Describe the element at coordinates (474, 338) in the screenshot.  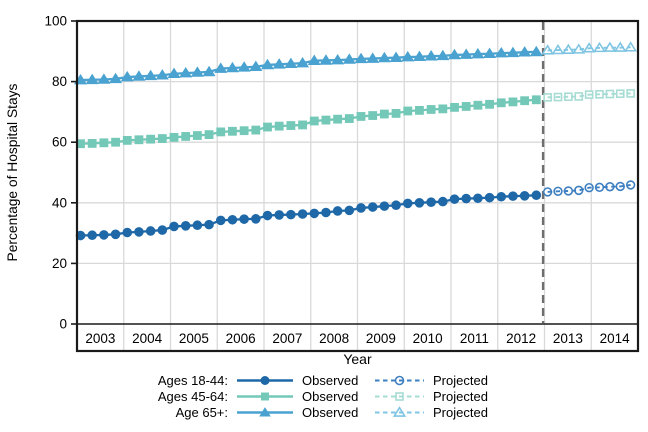
I see `x-tick-label: 2011` at that location.